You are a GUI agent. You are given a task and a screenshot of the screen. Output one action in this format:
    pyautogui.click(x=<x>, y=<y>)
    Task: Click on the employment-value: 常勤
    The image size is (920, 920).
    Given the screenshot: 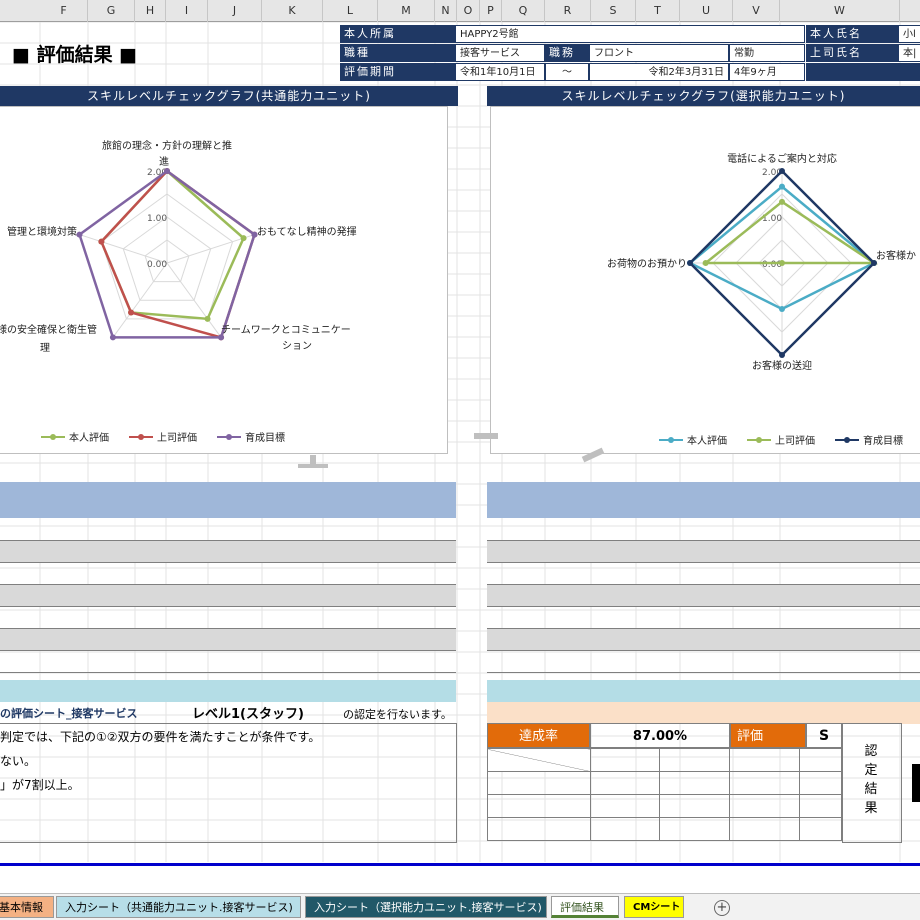 What is the action you would take?
    pyautogui.click(x=767, y=53)
    